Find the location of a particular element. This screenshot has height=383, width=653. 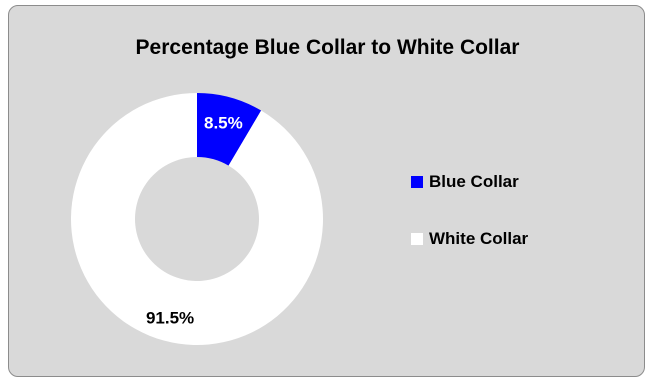

legend-swatch-blue-collar is located at coordinates (417, 182).